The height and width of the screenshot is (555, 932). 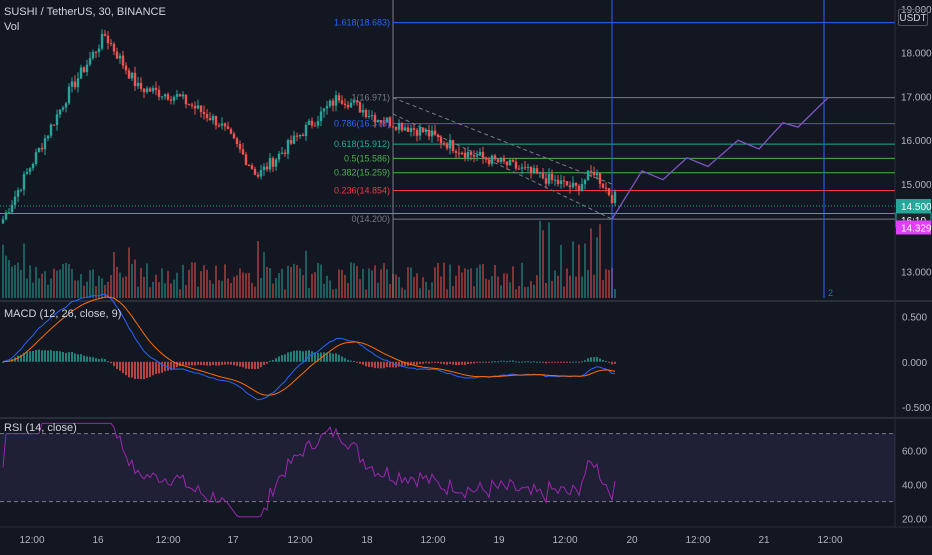 What do you see at coordinates (309, 347) in the screenshot?
I see `macd-line` at bounding box center [309, 347].